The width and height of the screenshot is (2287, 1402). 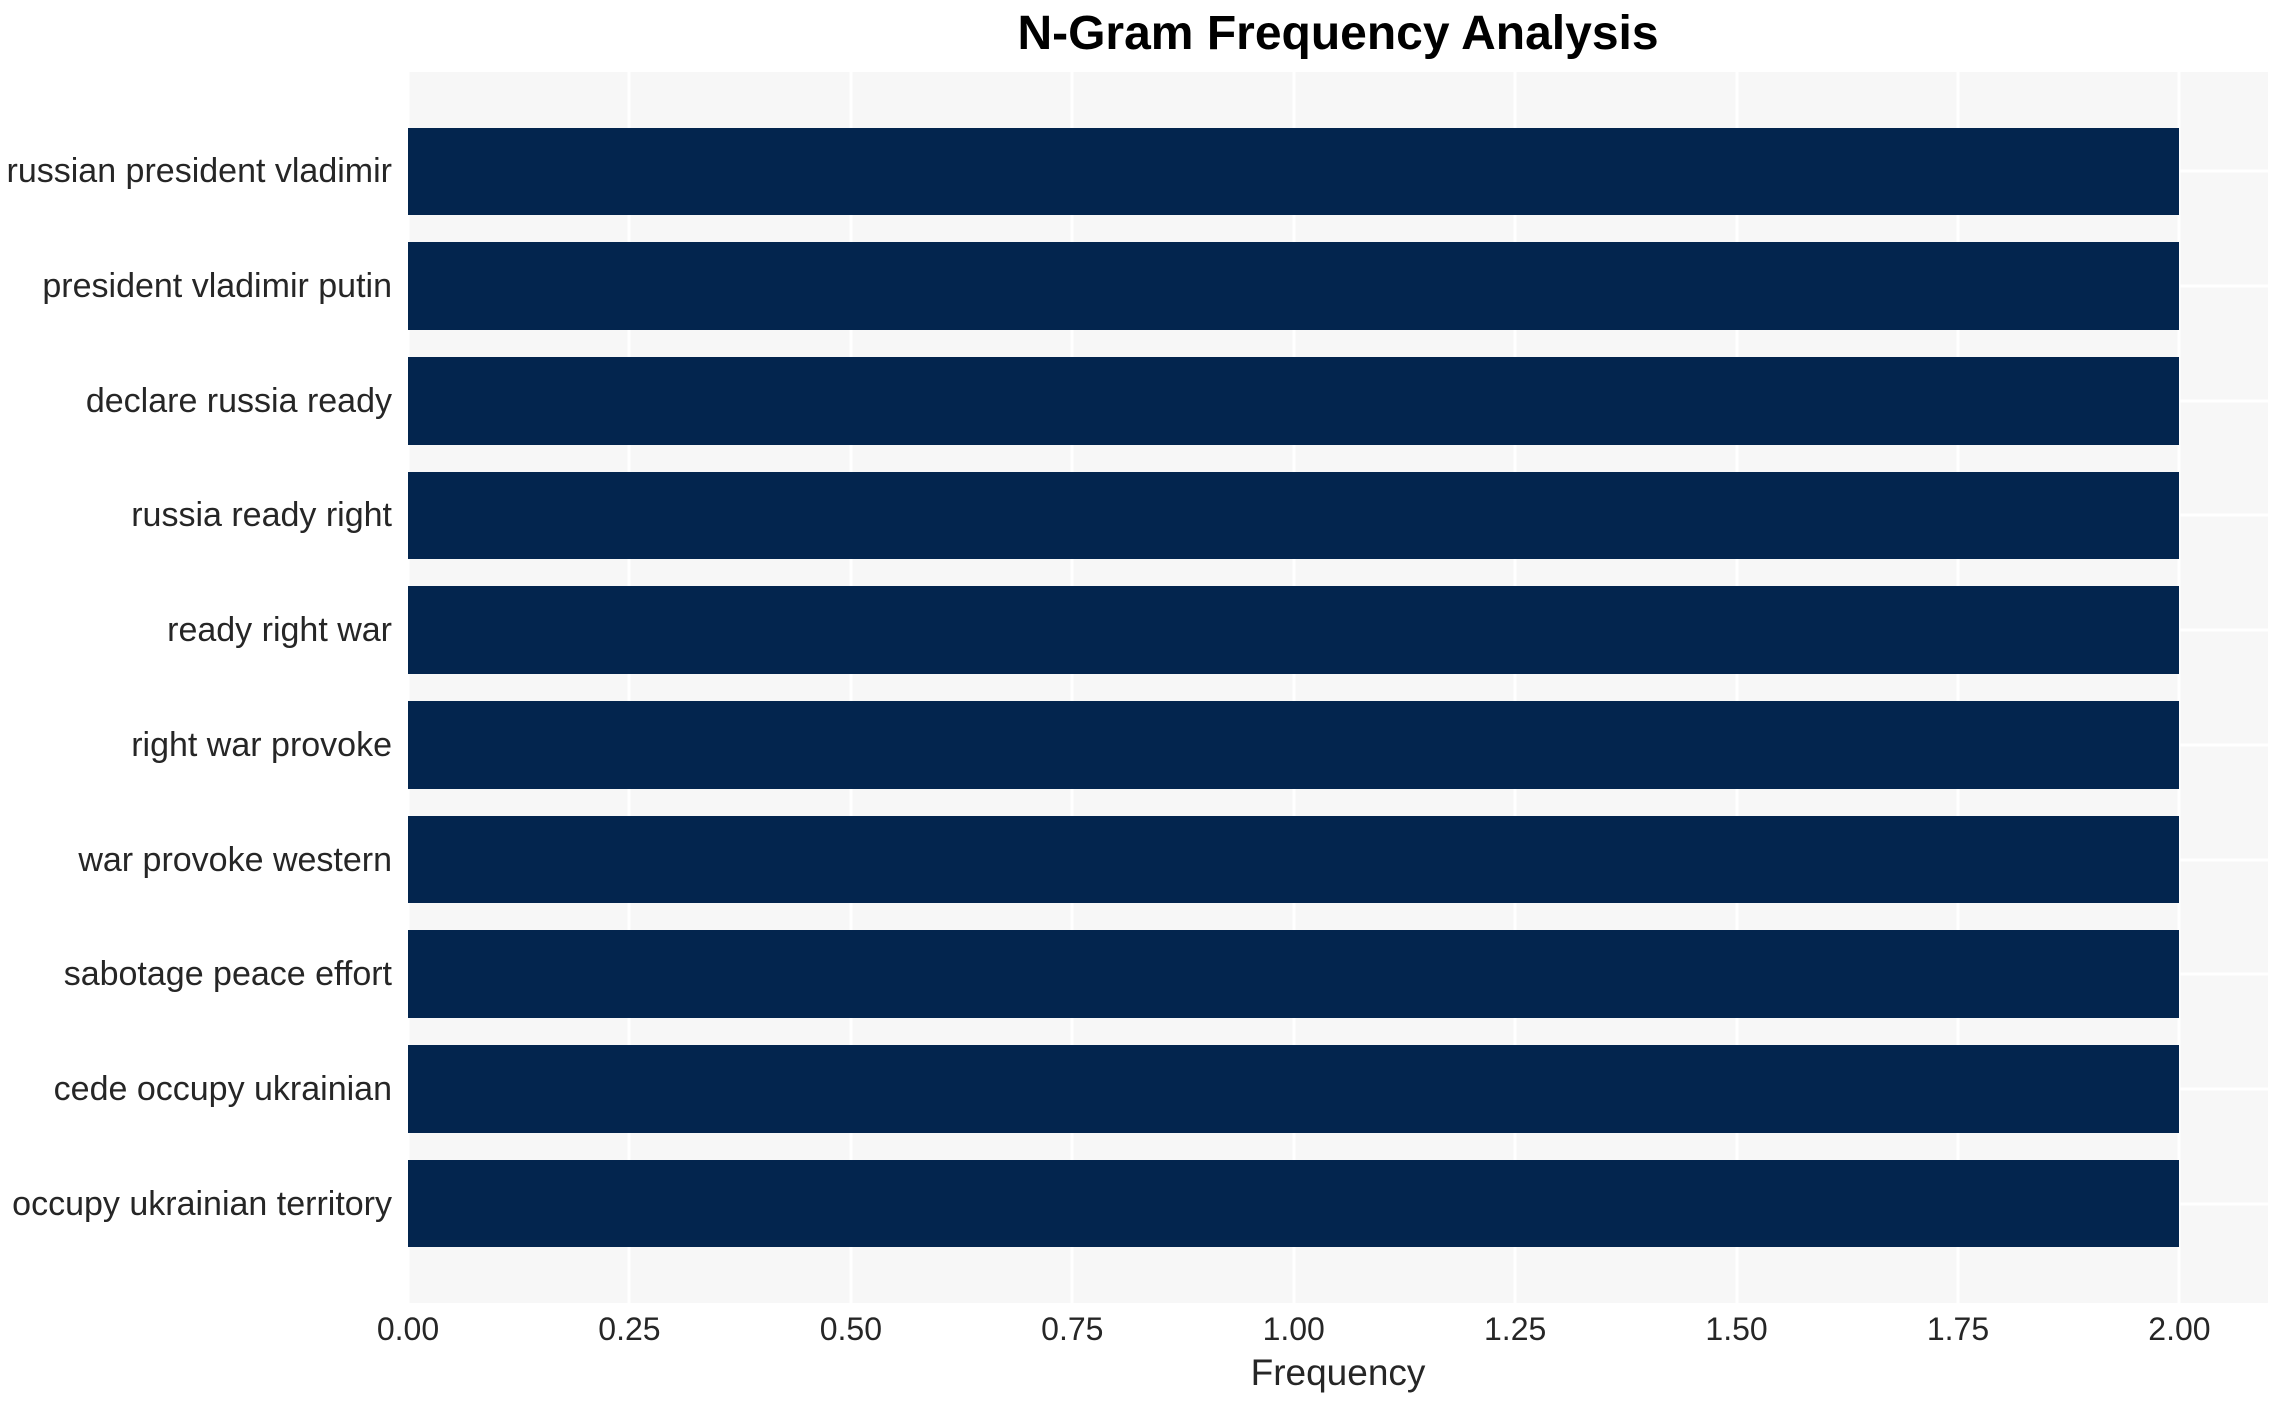 What do you see at coordinates (629, 1329) in the screenshot?
I see `x-tick-label: 0.25` at bounding box center [629, 1329].